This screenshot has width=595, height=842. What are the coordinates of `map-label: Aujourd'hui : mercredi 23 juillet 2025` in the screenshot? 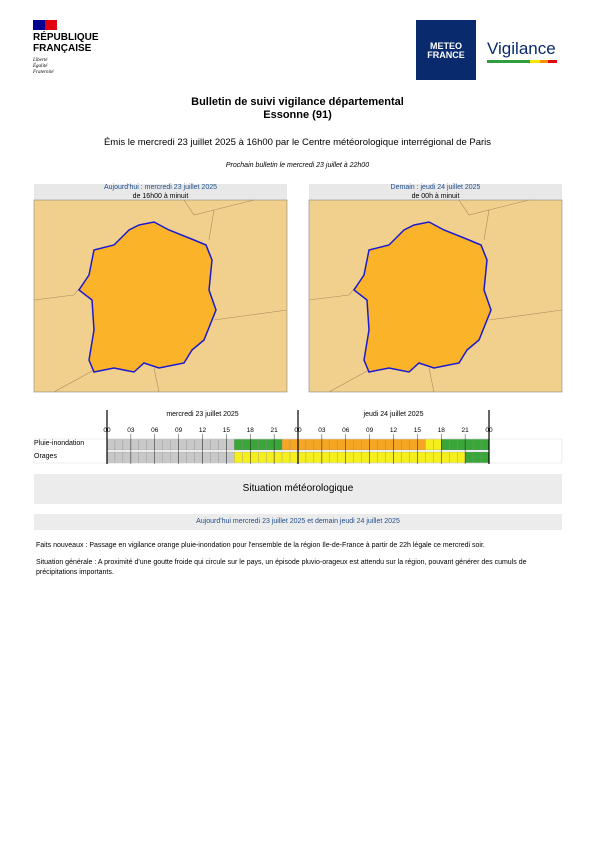 It's located at (160, 187).